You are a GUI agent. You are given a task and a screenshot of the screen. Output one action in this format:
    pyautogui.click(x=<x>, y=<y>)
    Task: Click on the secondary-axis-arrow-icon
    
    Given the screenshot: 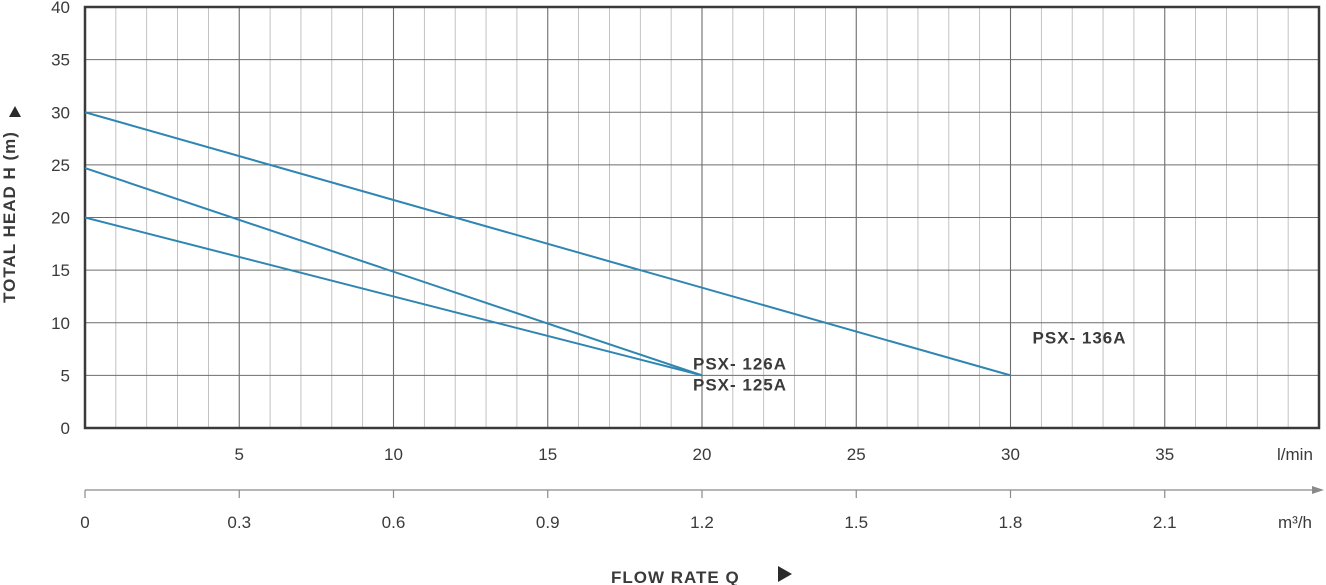 What is the action you would take?
    pyautogui.click(x=1318, y=490)
    